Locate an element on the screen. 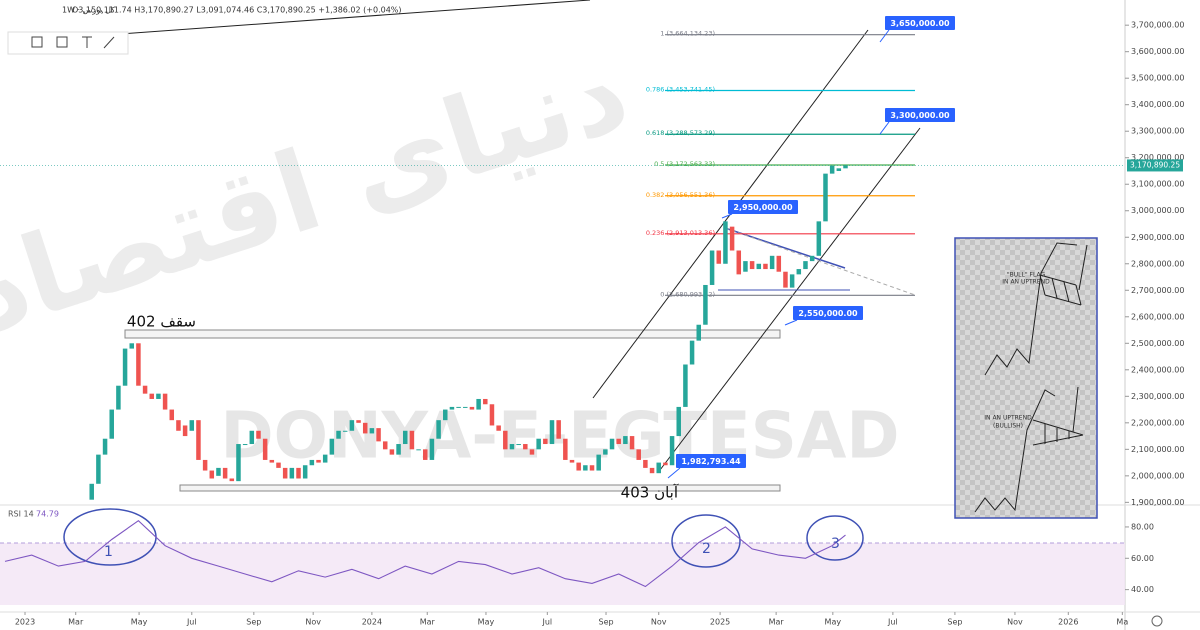 This screenshot has width=1200, height=630. fib-label: 1 (3,664,134.23) is located at coordinates (687, 34).